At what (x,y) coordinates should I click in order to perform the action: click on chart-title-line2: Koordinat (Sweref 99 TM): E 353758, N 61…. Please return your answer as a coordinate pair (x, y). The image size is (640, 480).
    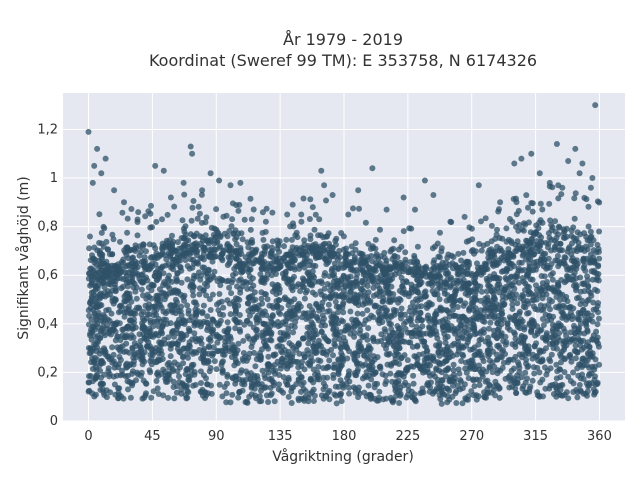
    Looking at the image, I should click on (343, 60).